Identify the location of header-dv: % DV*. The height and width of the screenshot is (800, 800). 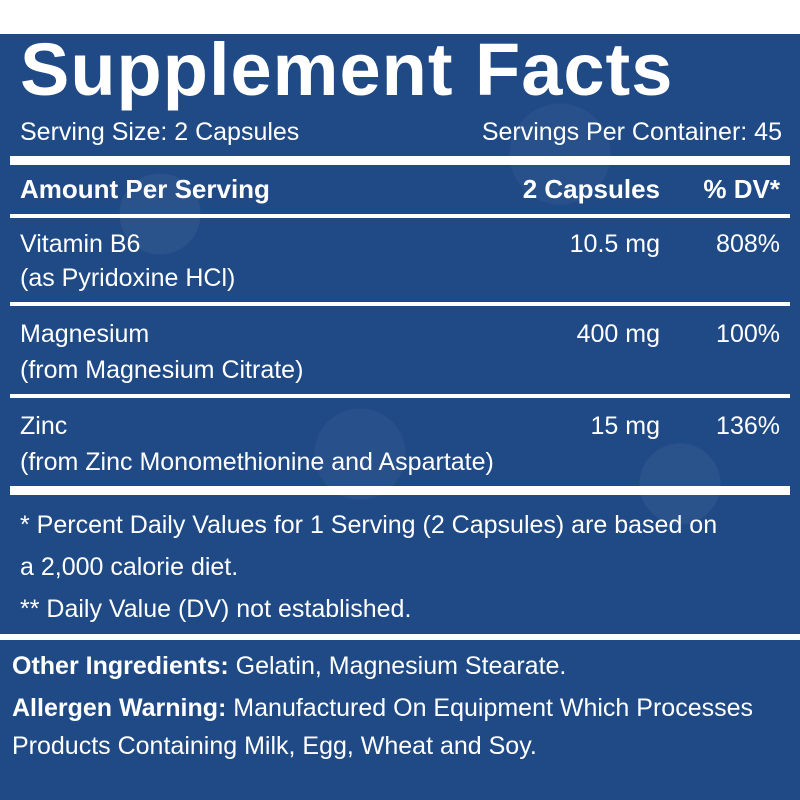
(741, 189).